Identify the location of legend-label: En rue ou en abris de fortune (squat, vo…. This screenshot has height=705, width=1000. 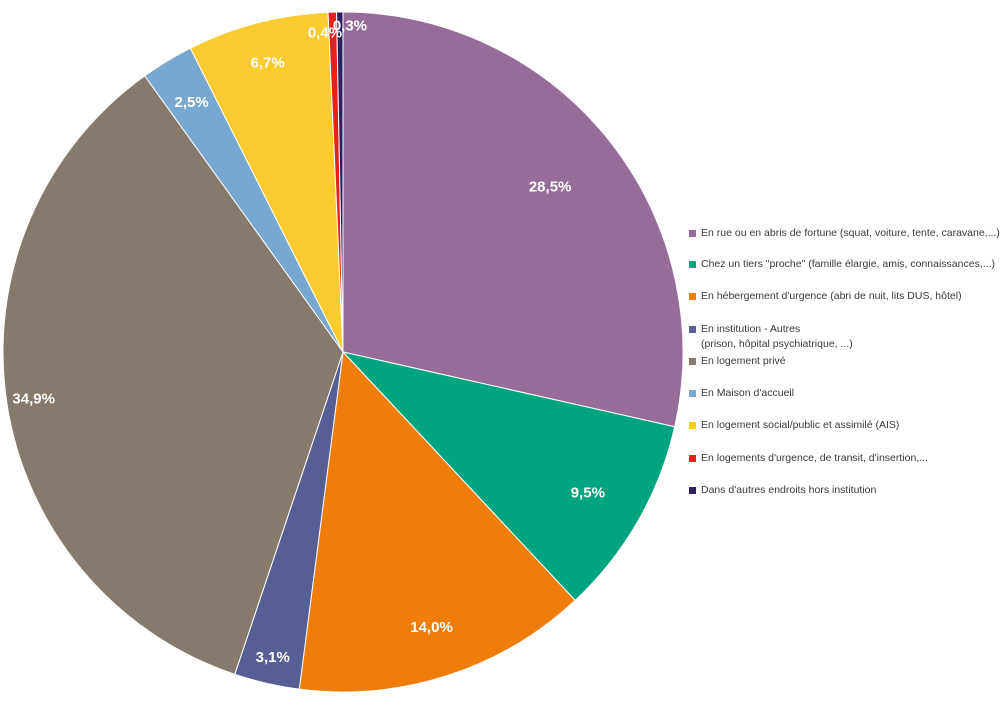
(850, 233).